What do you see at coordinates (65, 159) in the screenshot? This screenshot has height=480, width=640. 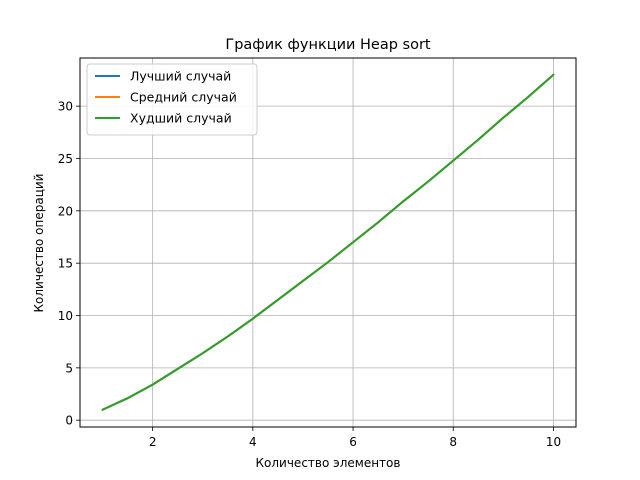 I see `y-tick-label: 25` at bounding box center [65, 159].